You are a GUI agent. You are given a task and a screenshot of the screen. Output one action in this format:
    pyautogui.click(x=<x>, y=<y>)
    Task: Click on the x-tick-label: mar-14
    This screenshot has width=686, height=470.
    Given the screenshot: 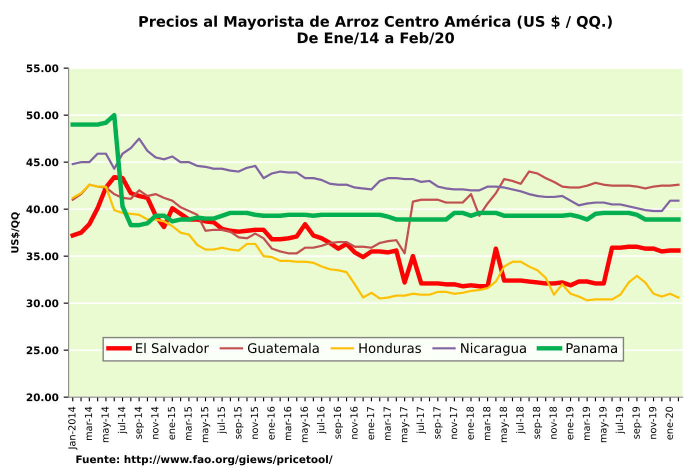 What is the action you would take?
    pyautogui.click(x=88, y=423)
    